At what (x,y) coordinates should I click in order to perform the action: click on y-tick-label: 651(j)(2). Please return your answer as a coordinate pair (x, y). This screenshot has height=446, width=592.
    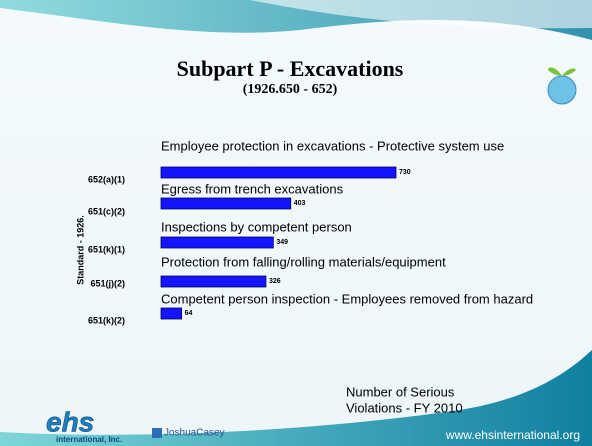
    Looking at the image, I should click on (107, 283).